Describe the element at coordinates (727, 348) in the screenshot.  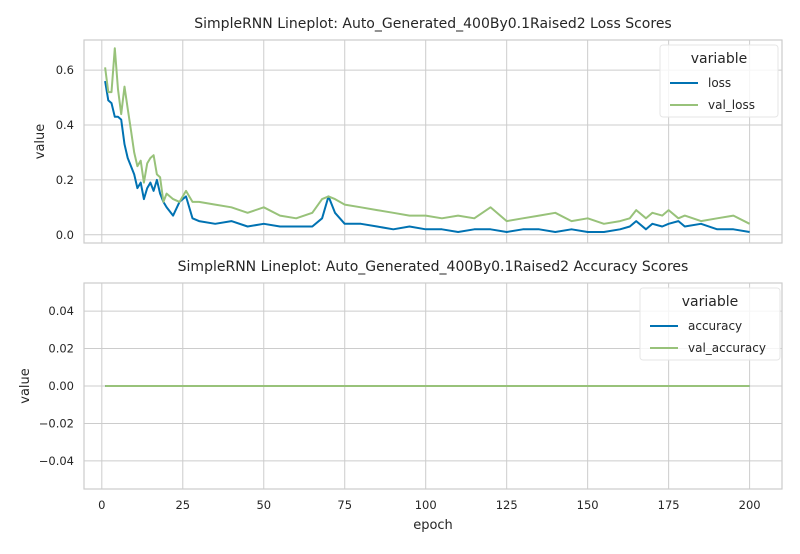
I see `legend-label-val_accuracy: val_accuracy` at that location.